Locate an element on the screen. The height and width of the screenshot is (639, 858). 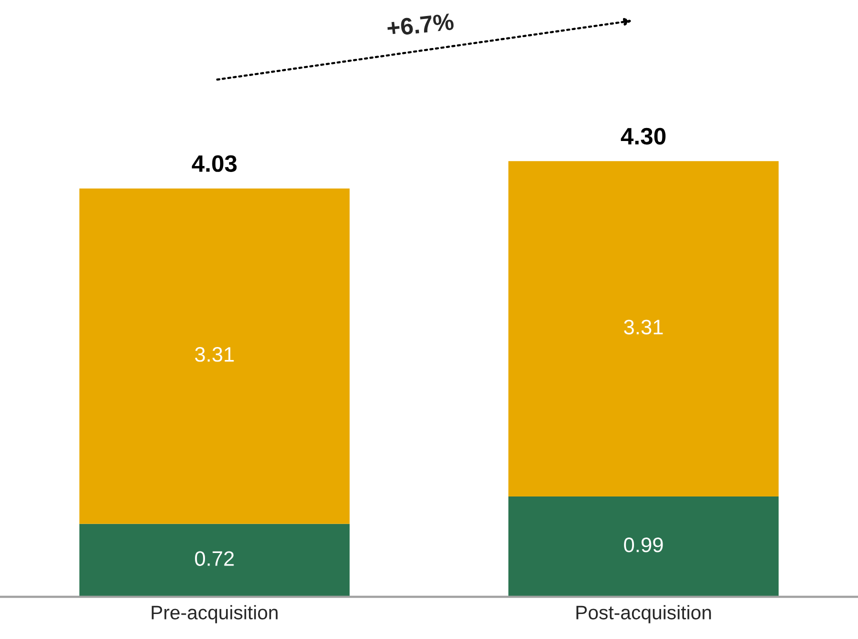
x-tick-label: Pre-acquisition is located at coordinates (215, 614).